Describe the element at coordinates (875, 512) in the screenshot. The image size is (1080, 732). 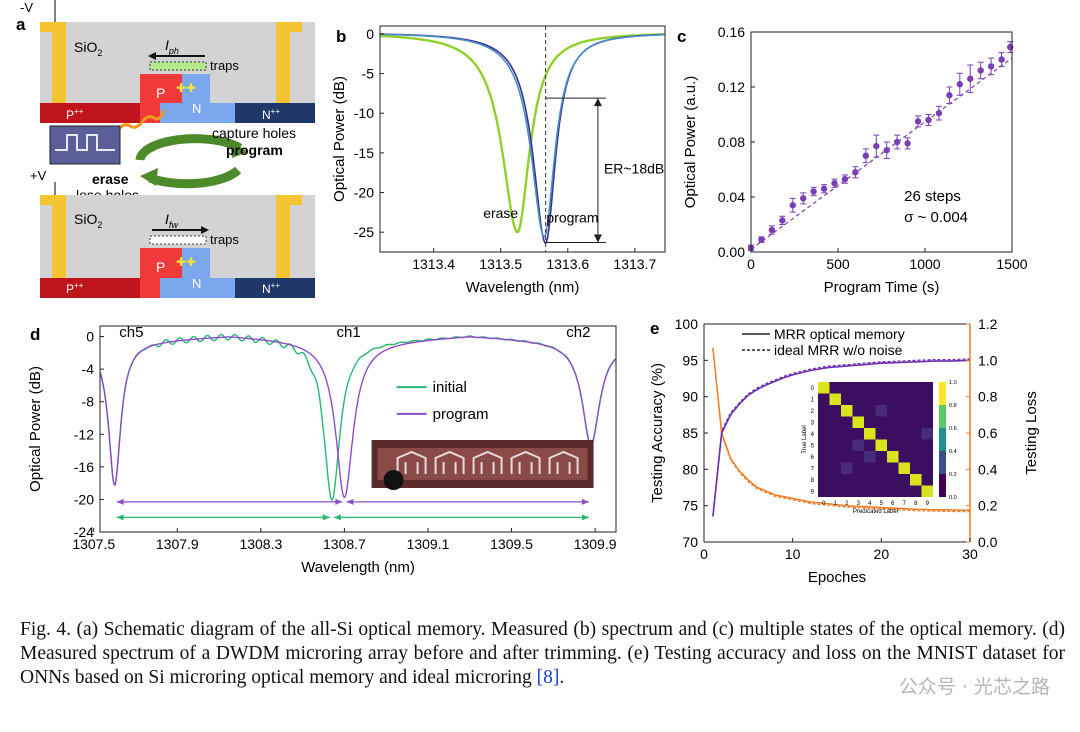
I see `confusion-x-title: Predicated Label` at that location.